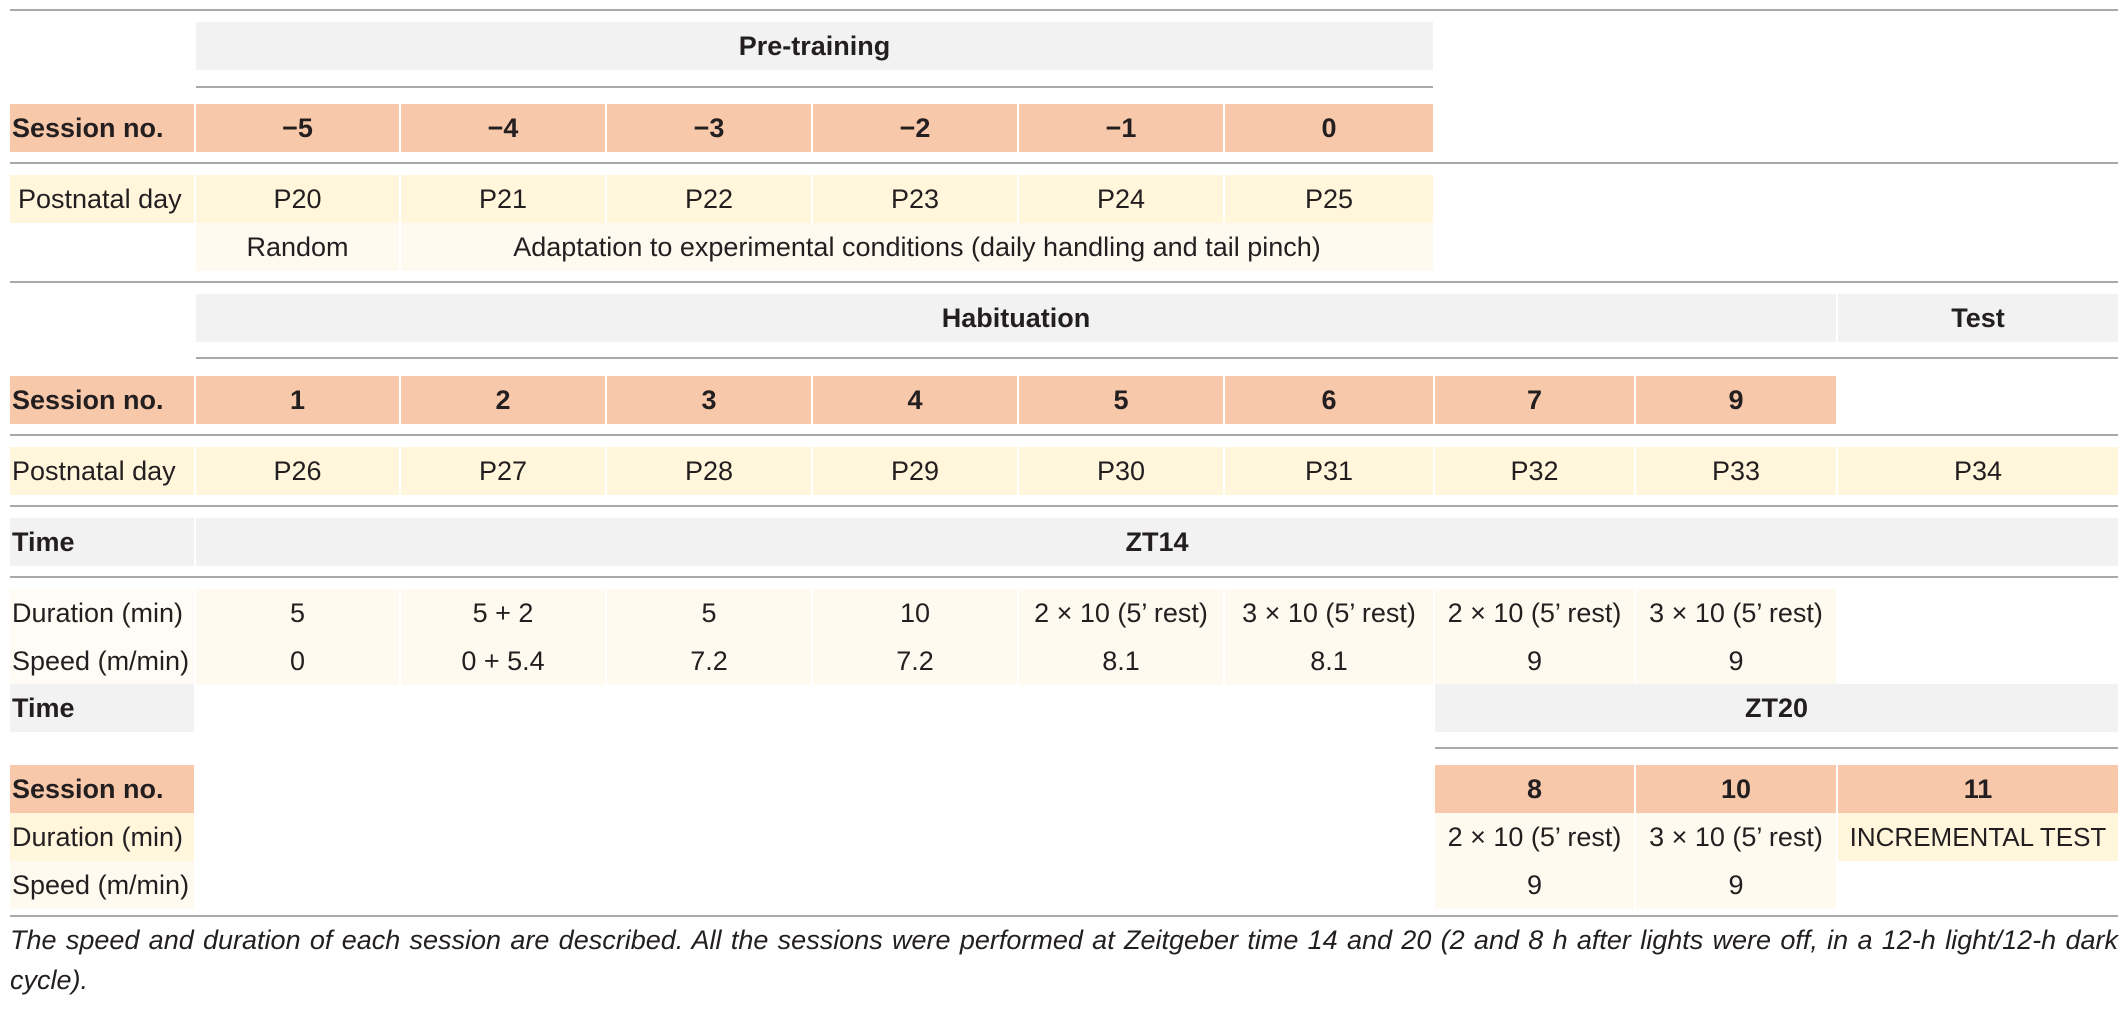 The image size is (2128, 1011). Describe the element at coordinates (1064, 282) in the screenshot. I see `rule-pretraining-bottom` at that location.